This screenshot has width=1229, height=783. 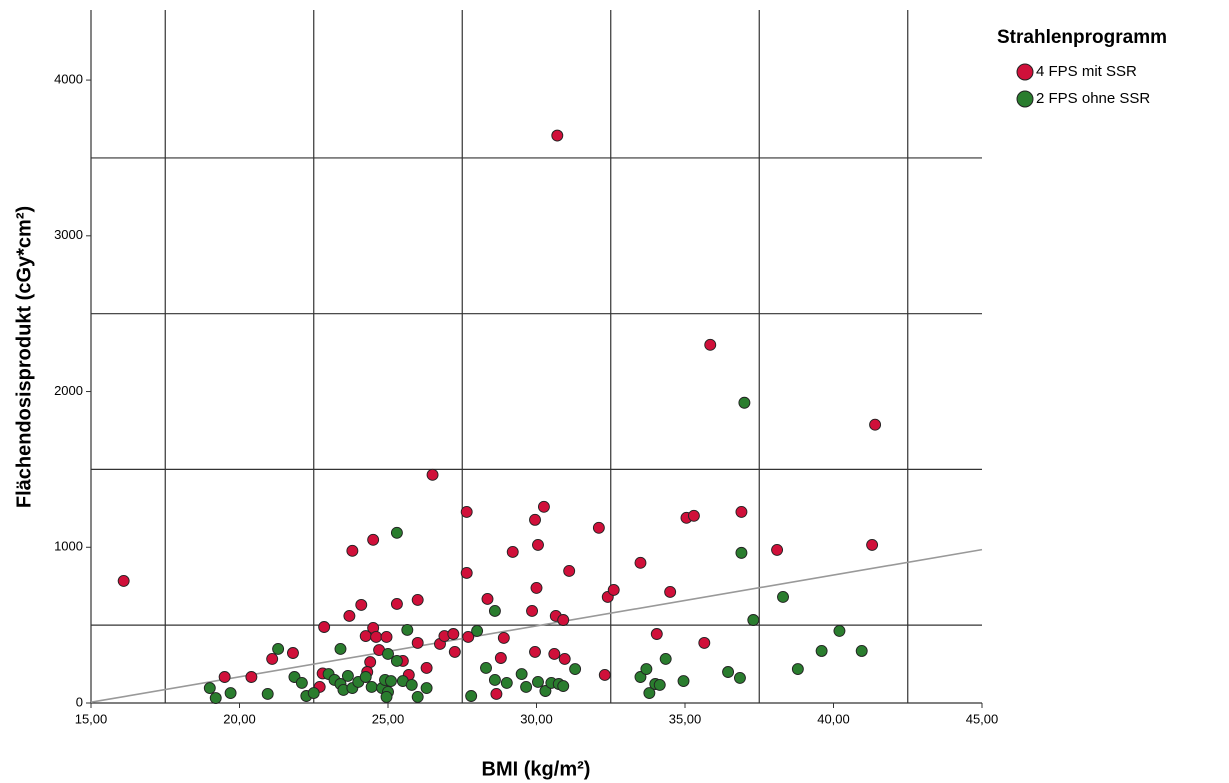 I want to click on x-tick-label: 25,00, so click(x=388, y=718).